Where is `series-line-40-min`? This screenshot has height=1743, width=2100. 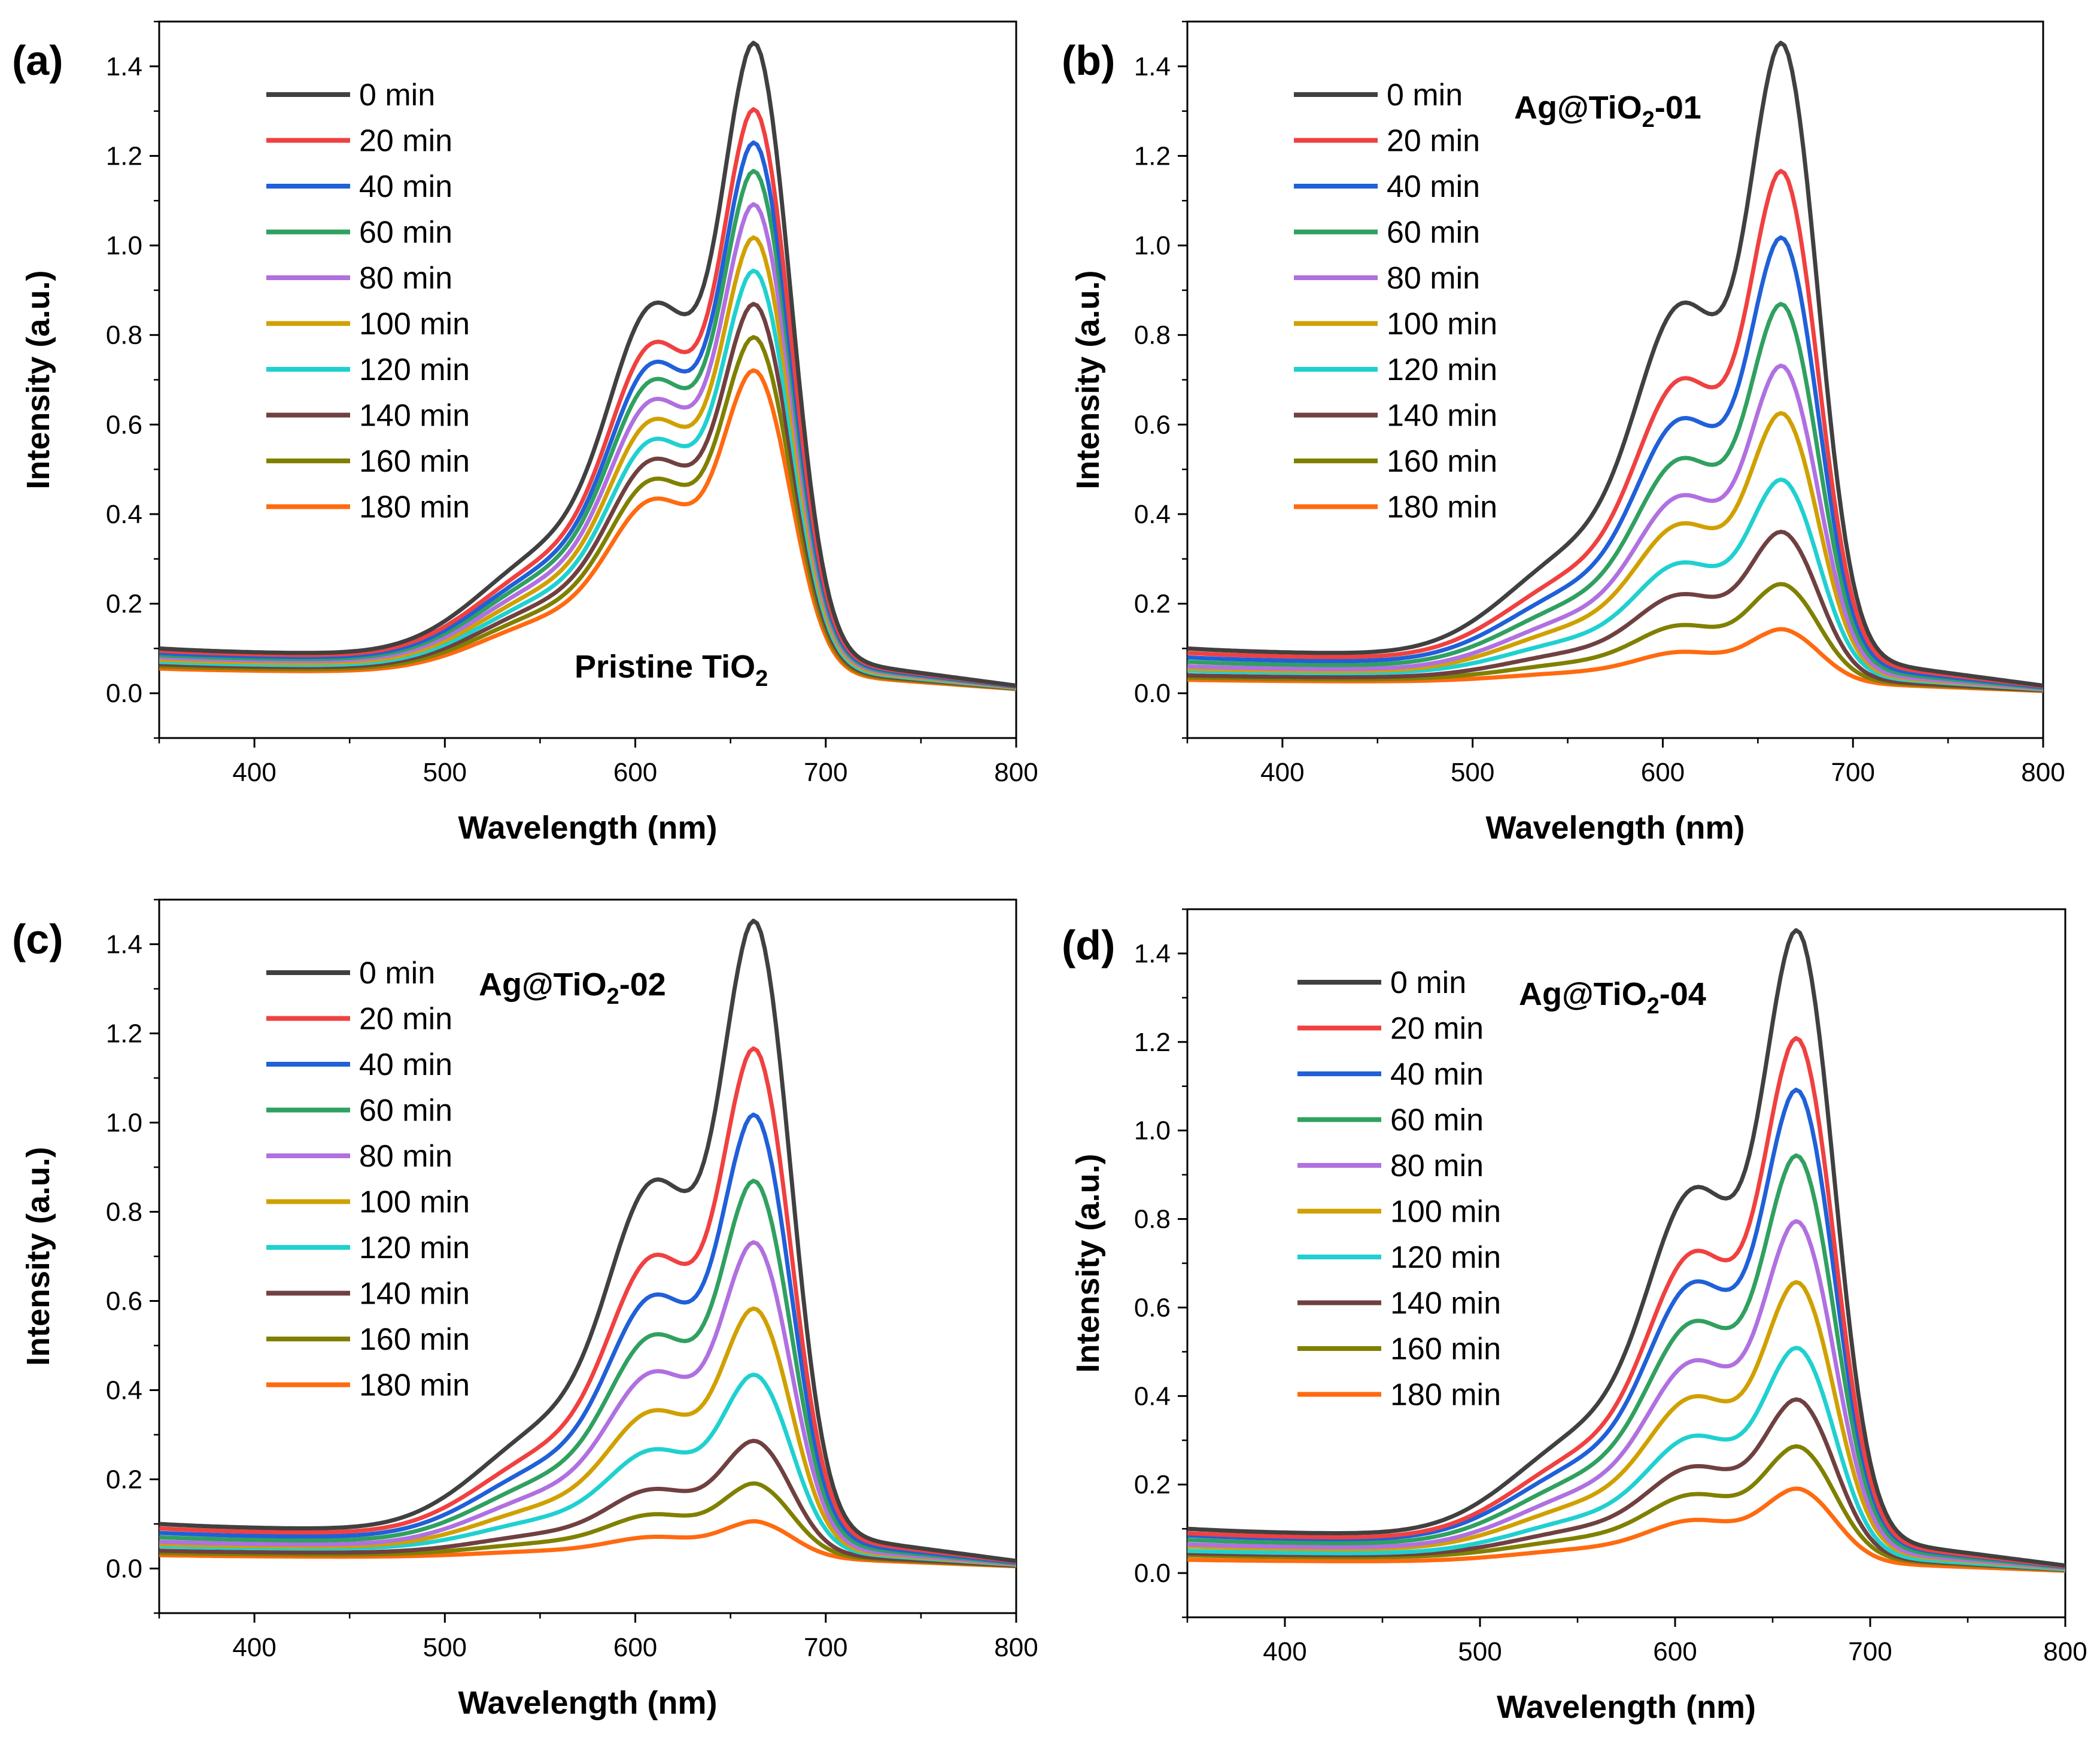
series-line-40-min is located at coordinates (1626, 1328).